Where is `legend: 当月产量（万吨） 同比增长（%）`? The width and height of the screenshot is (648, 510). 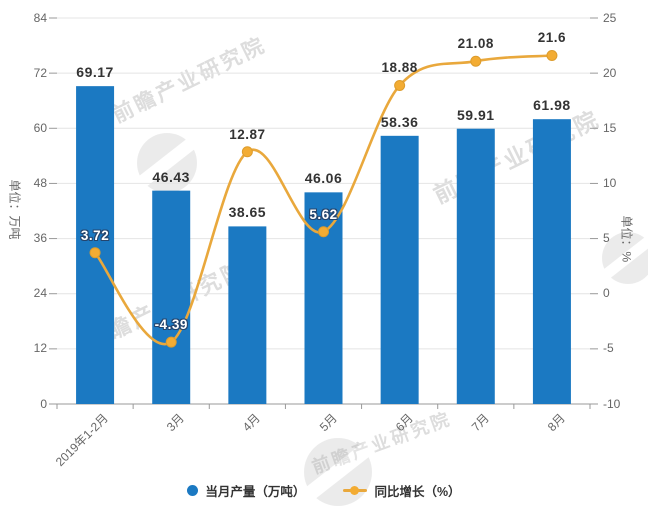
legend: 当月产量（万吨） 同比增长（%） is located at coordinates (324, 490).